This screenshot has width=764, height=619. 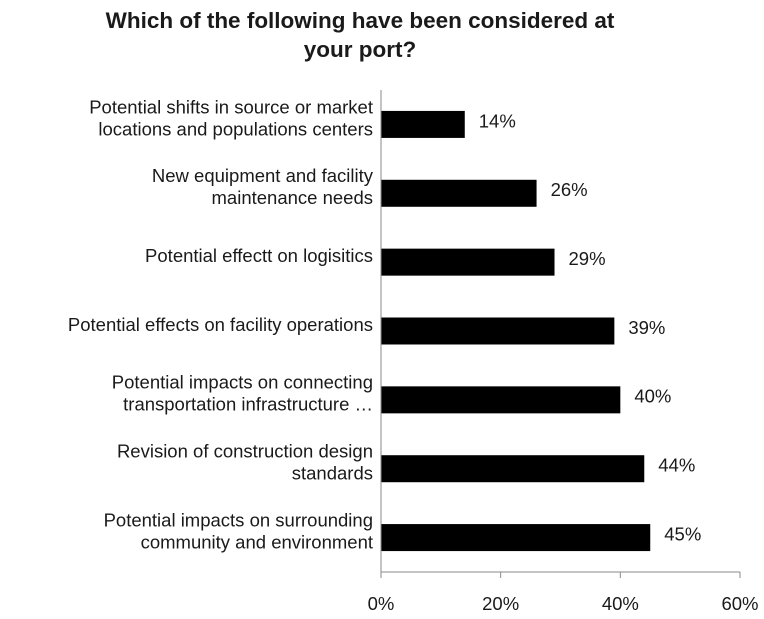 I want to click on data-label-4: 39%, so click(x=646, y=327).